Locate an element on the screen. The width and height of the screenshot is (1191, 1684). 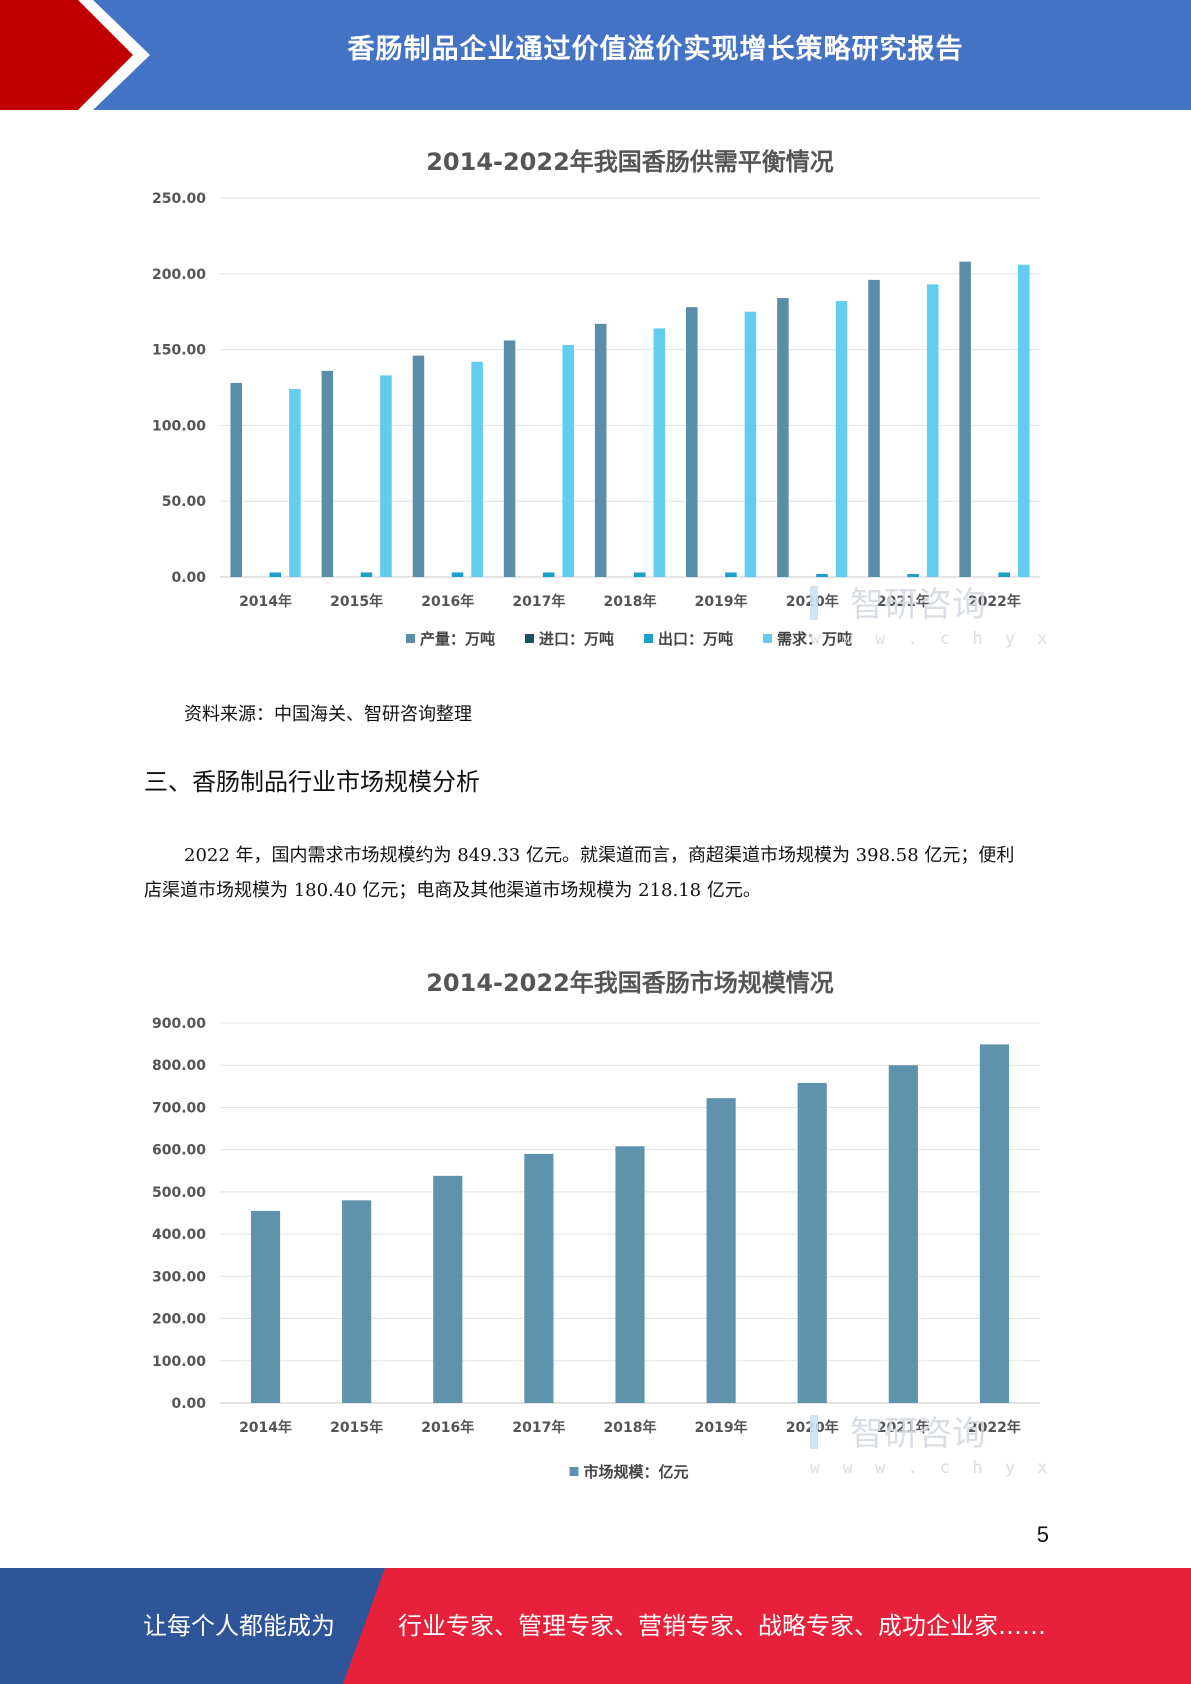
y-tick-label: 600.00 is located at coordinates (179, 1151).